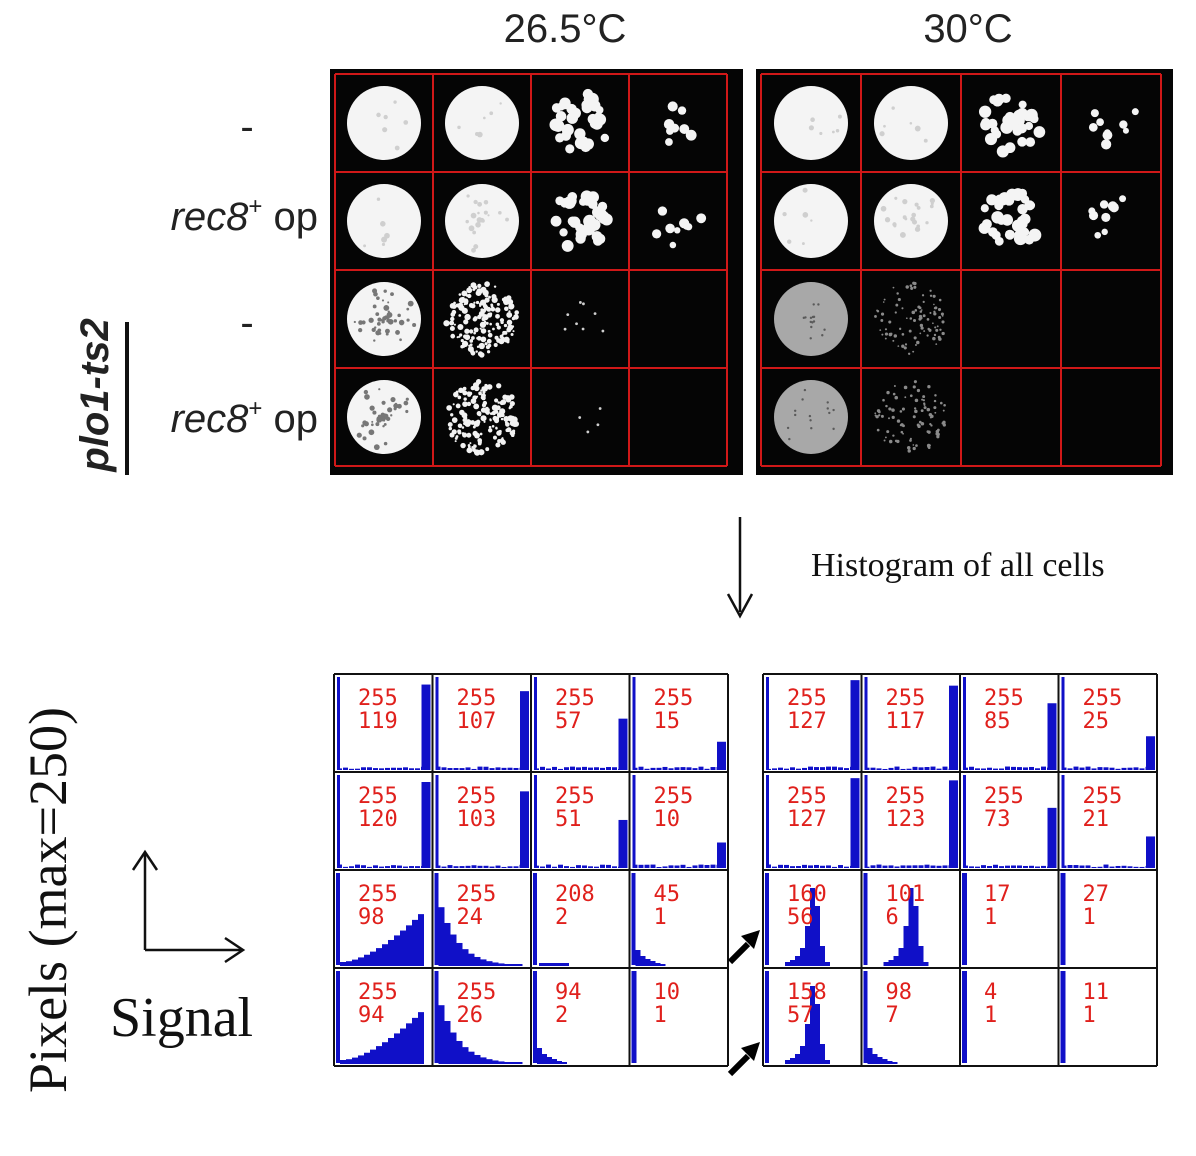 This screenshot has height=1156, width=1196. I want to click on hist-cell-r4-c3: 41, so click(1009, 1017).